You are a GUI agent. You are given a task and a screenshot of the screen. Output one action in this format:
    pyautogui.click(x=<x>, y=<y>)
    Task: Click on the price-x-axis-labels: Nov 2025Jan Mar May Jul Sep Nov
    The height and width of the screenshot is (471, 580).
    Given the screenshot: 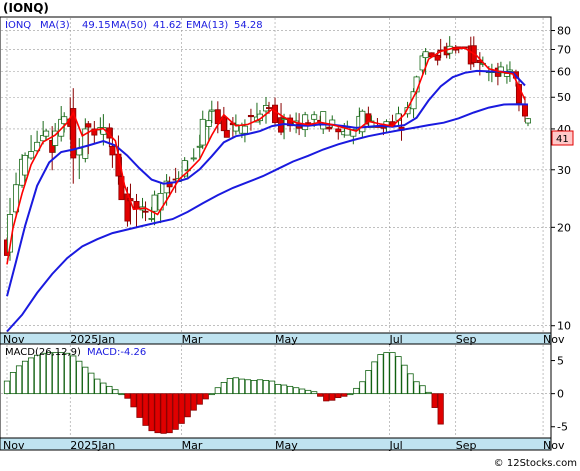 What is the action you would take?
    pyautogui.click(x=284, y=339)
    